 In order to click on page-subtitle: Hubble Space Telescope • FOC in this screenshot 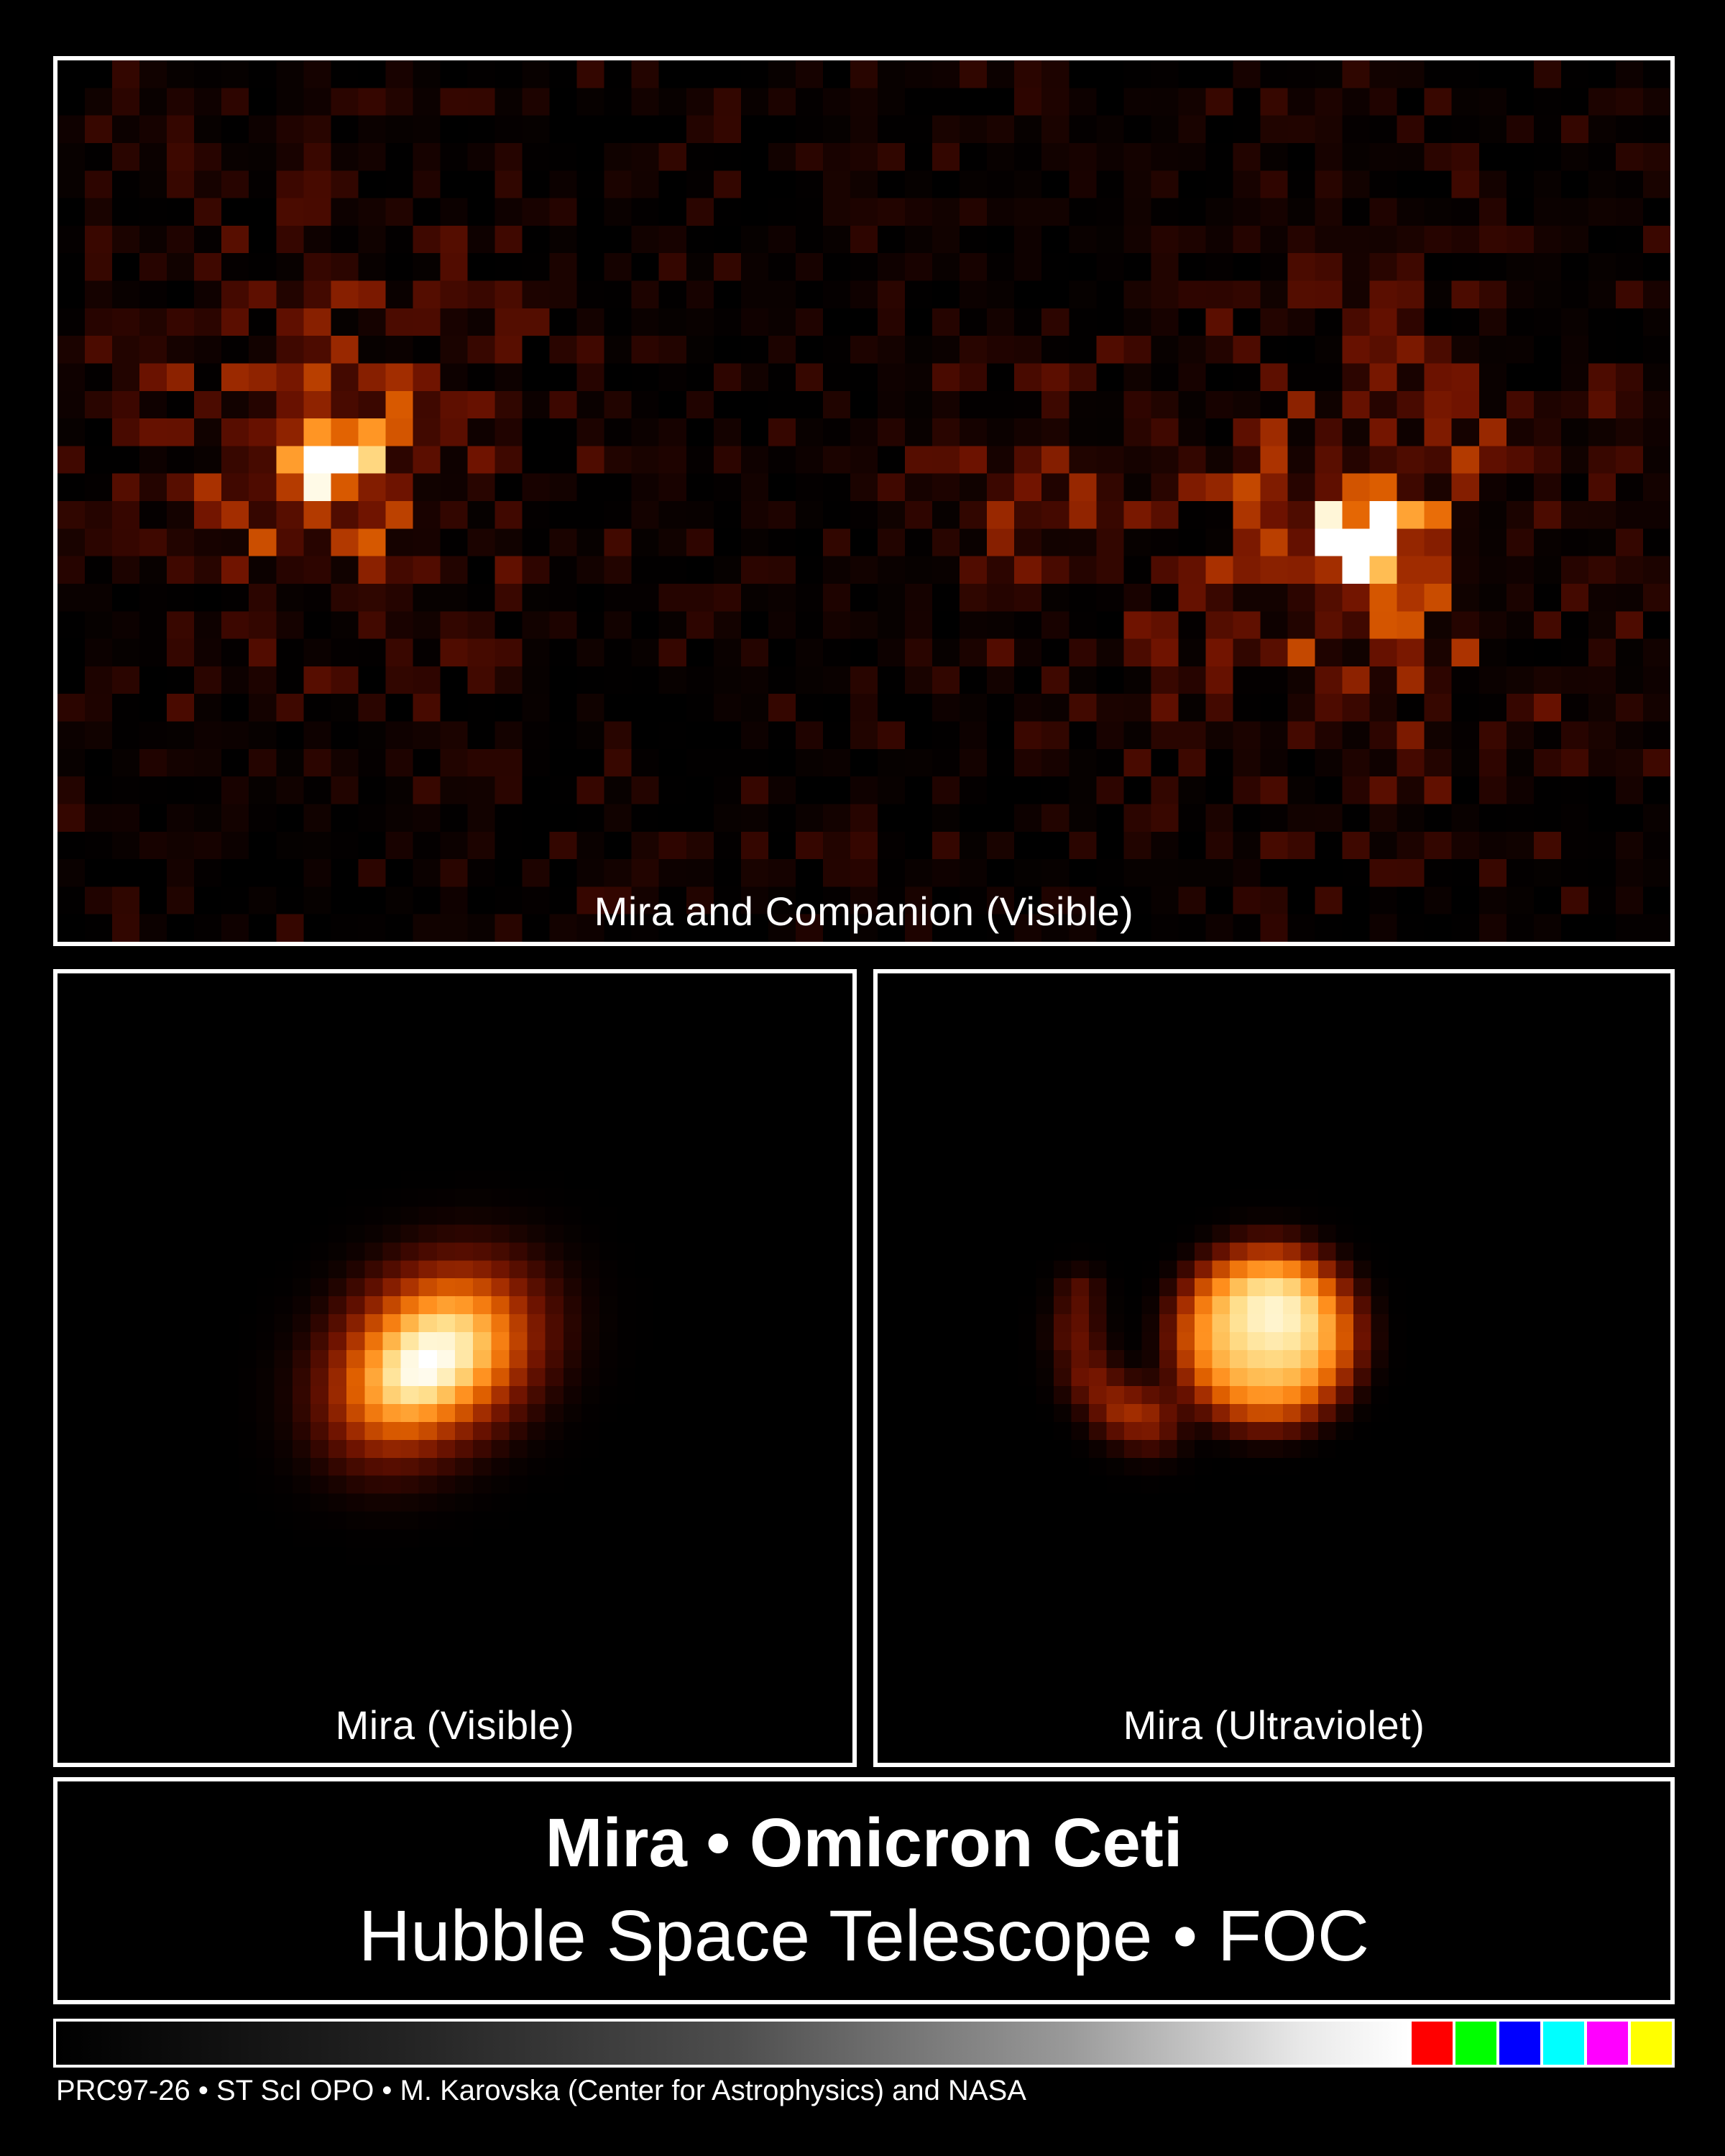, I will do `click(864, 1936)`.